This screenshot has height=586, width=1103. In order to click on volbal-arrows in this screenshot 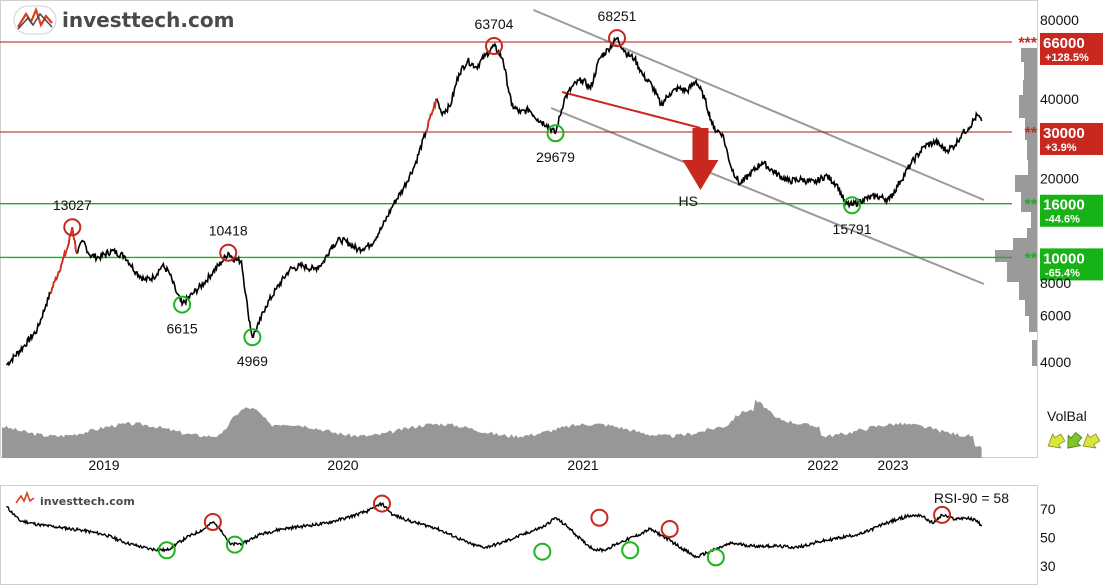, I will do `click(1074, 440)`.